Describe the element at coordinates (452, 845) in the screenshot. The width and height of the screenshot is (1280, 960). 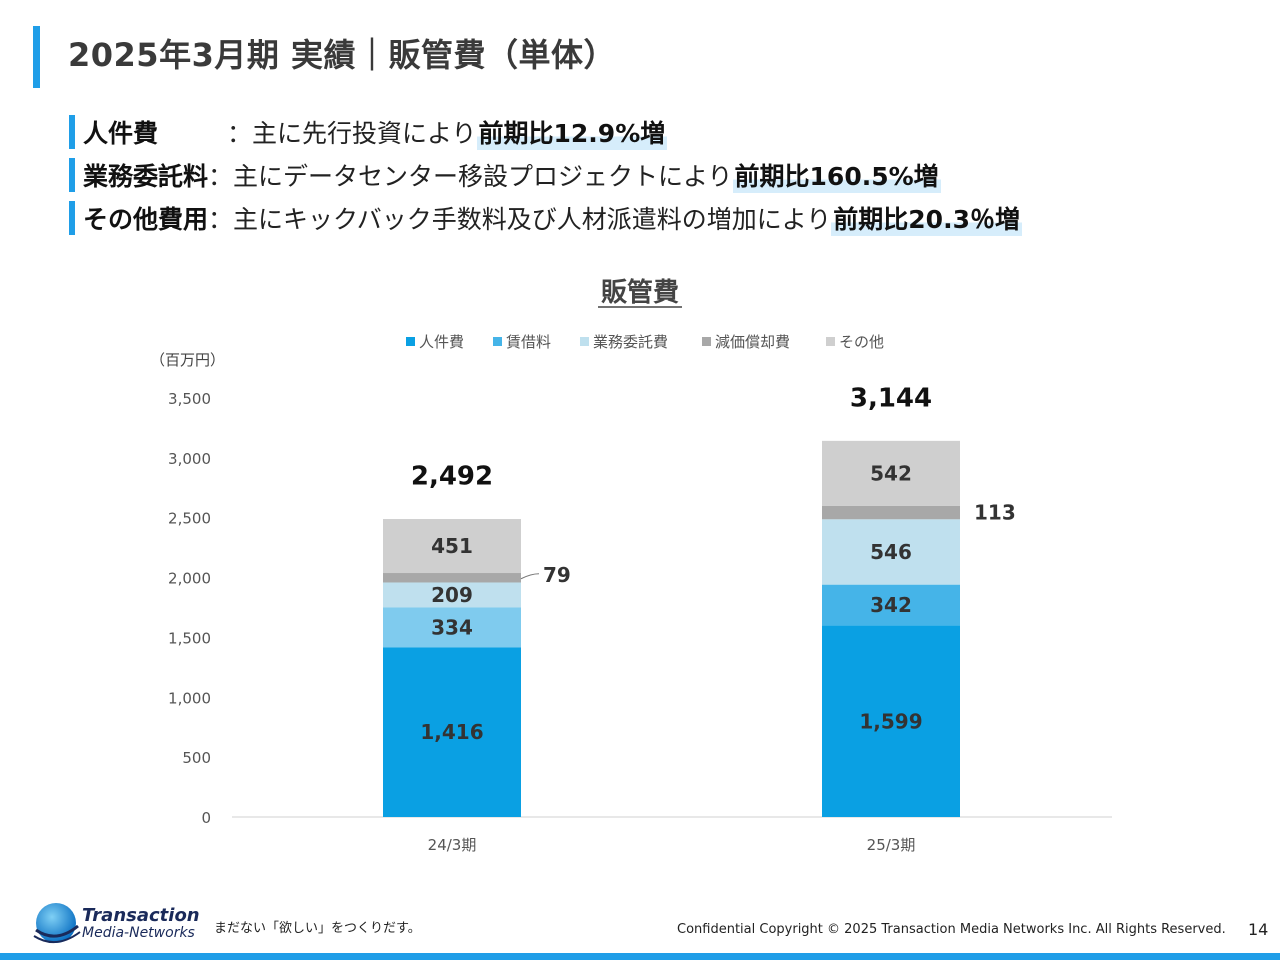
I see `x-tick-label: 24/3期` at that location.